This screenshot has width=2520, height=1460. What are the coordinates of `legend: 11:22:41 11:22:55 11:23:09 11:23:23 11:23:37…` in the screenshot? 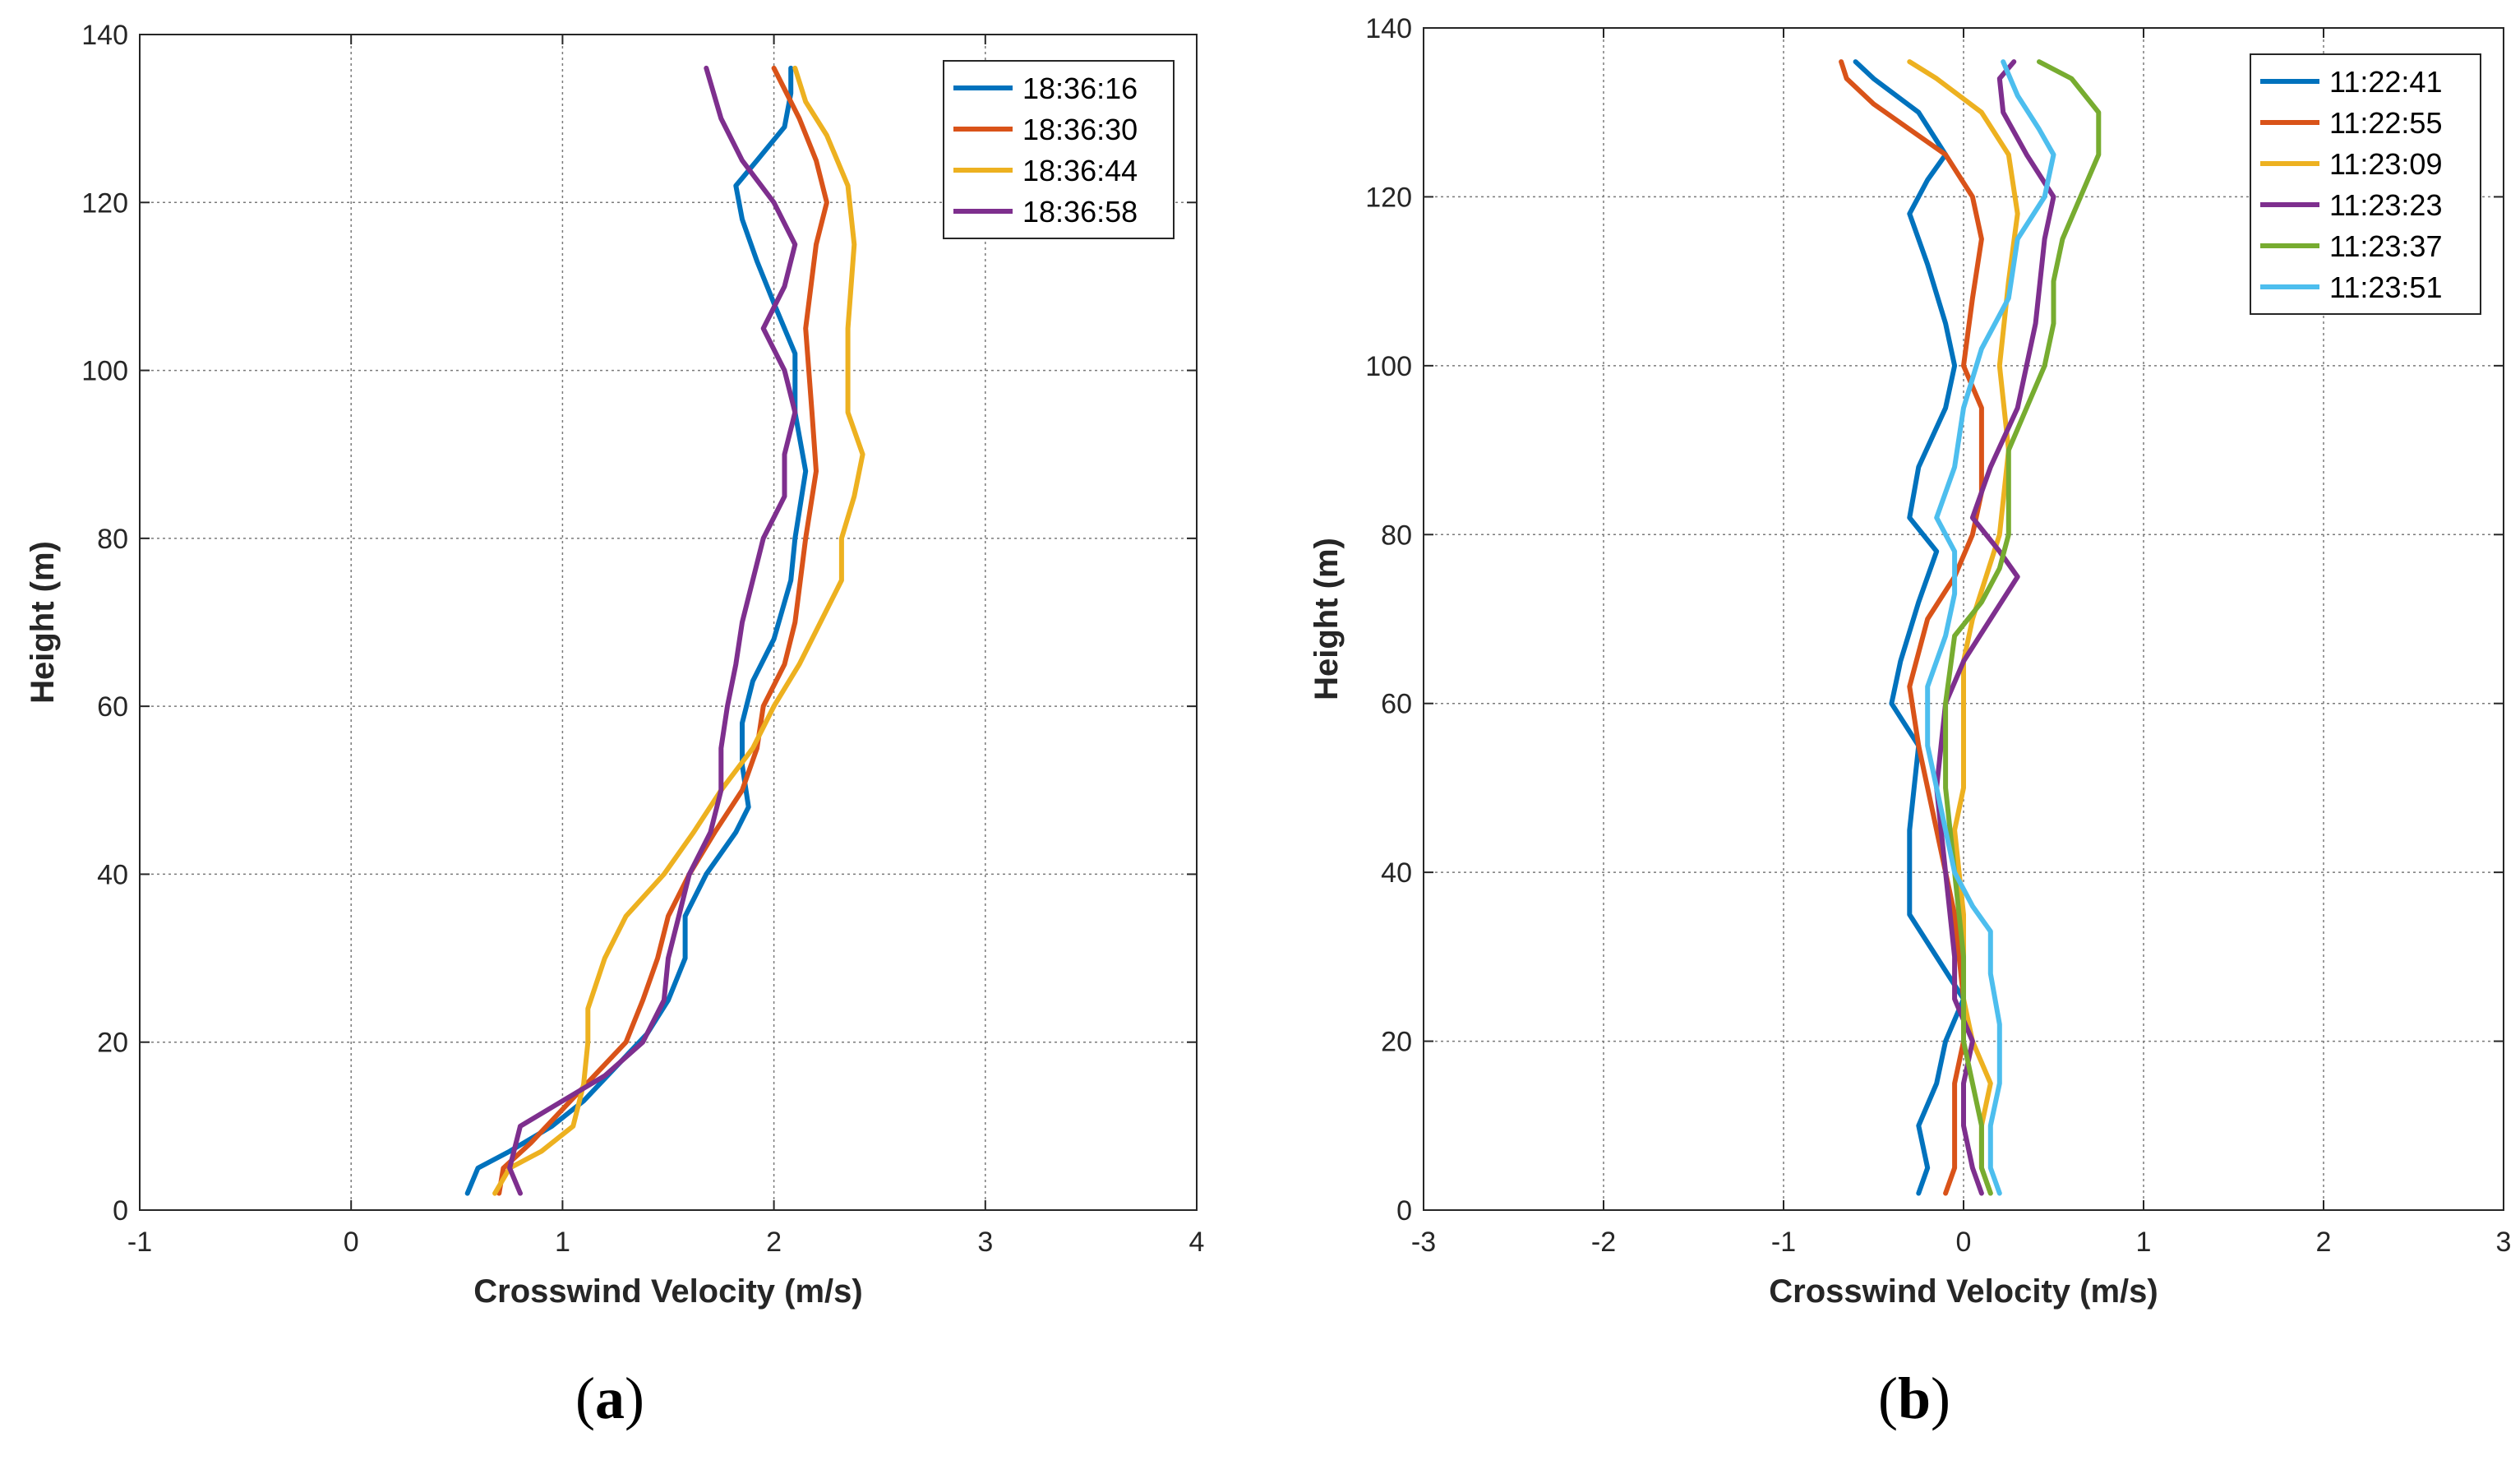 It's located at (2365, 184).